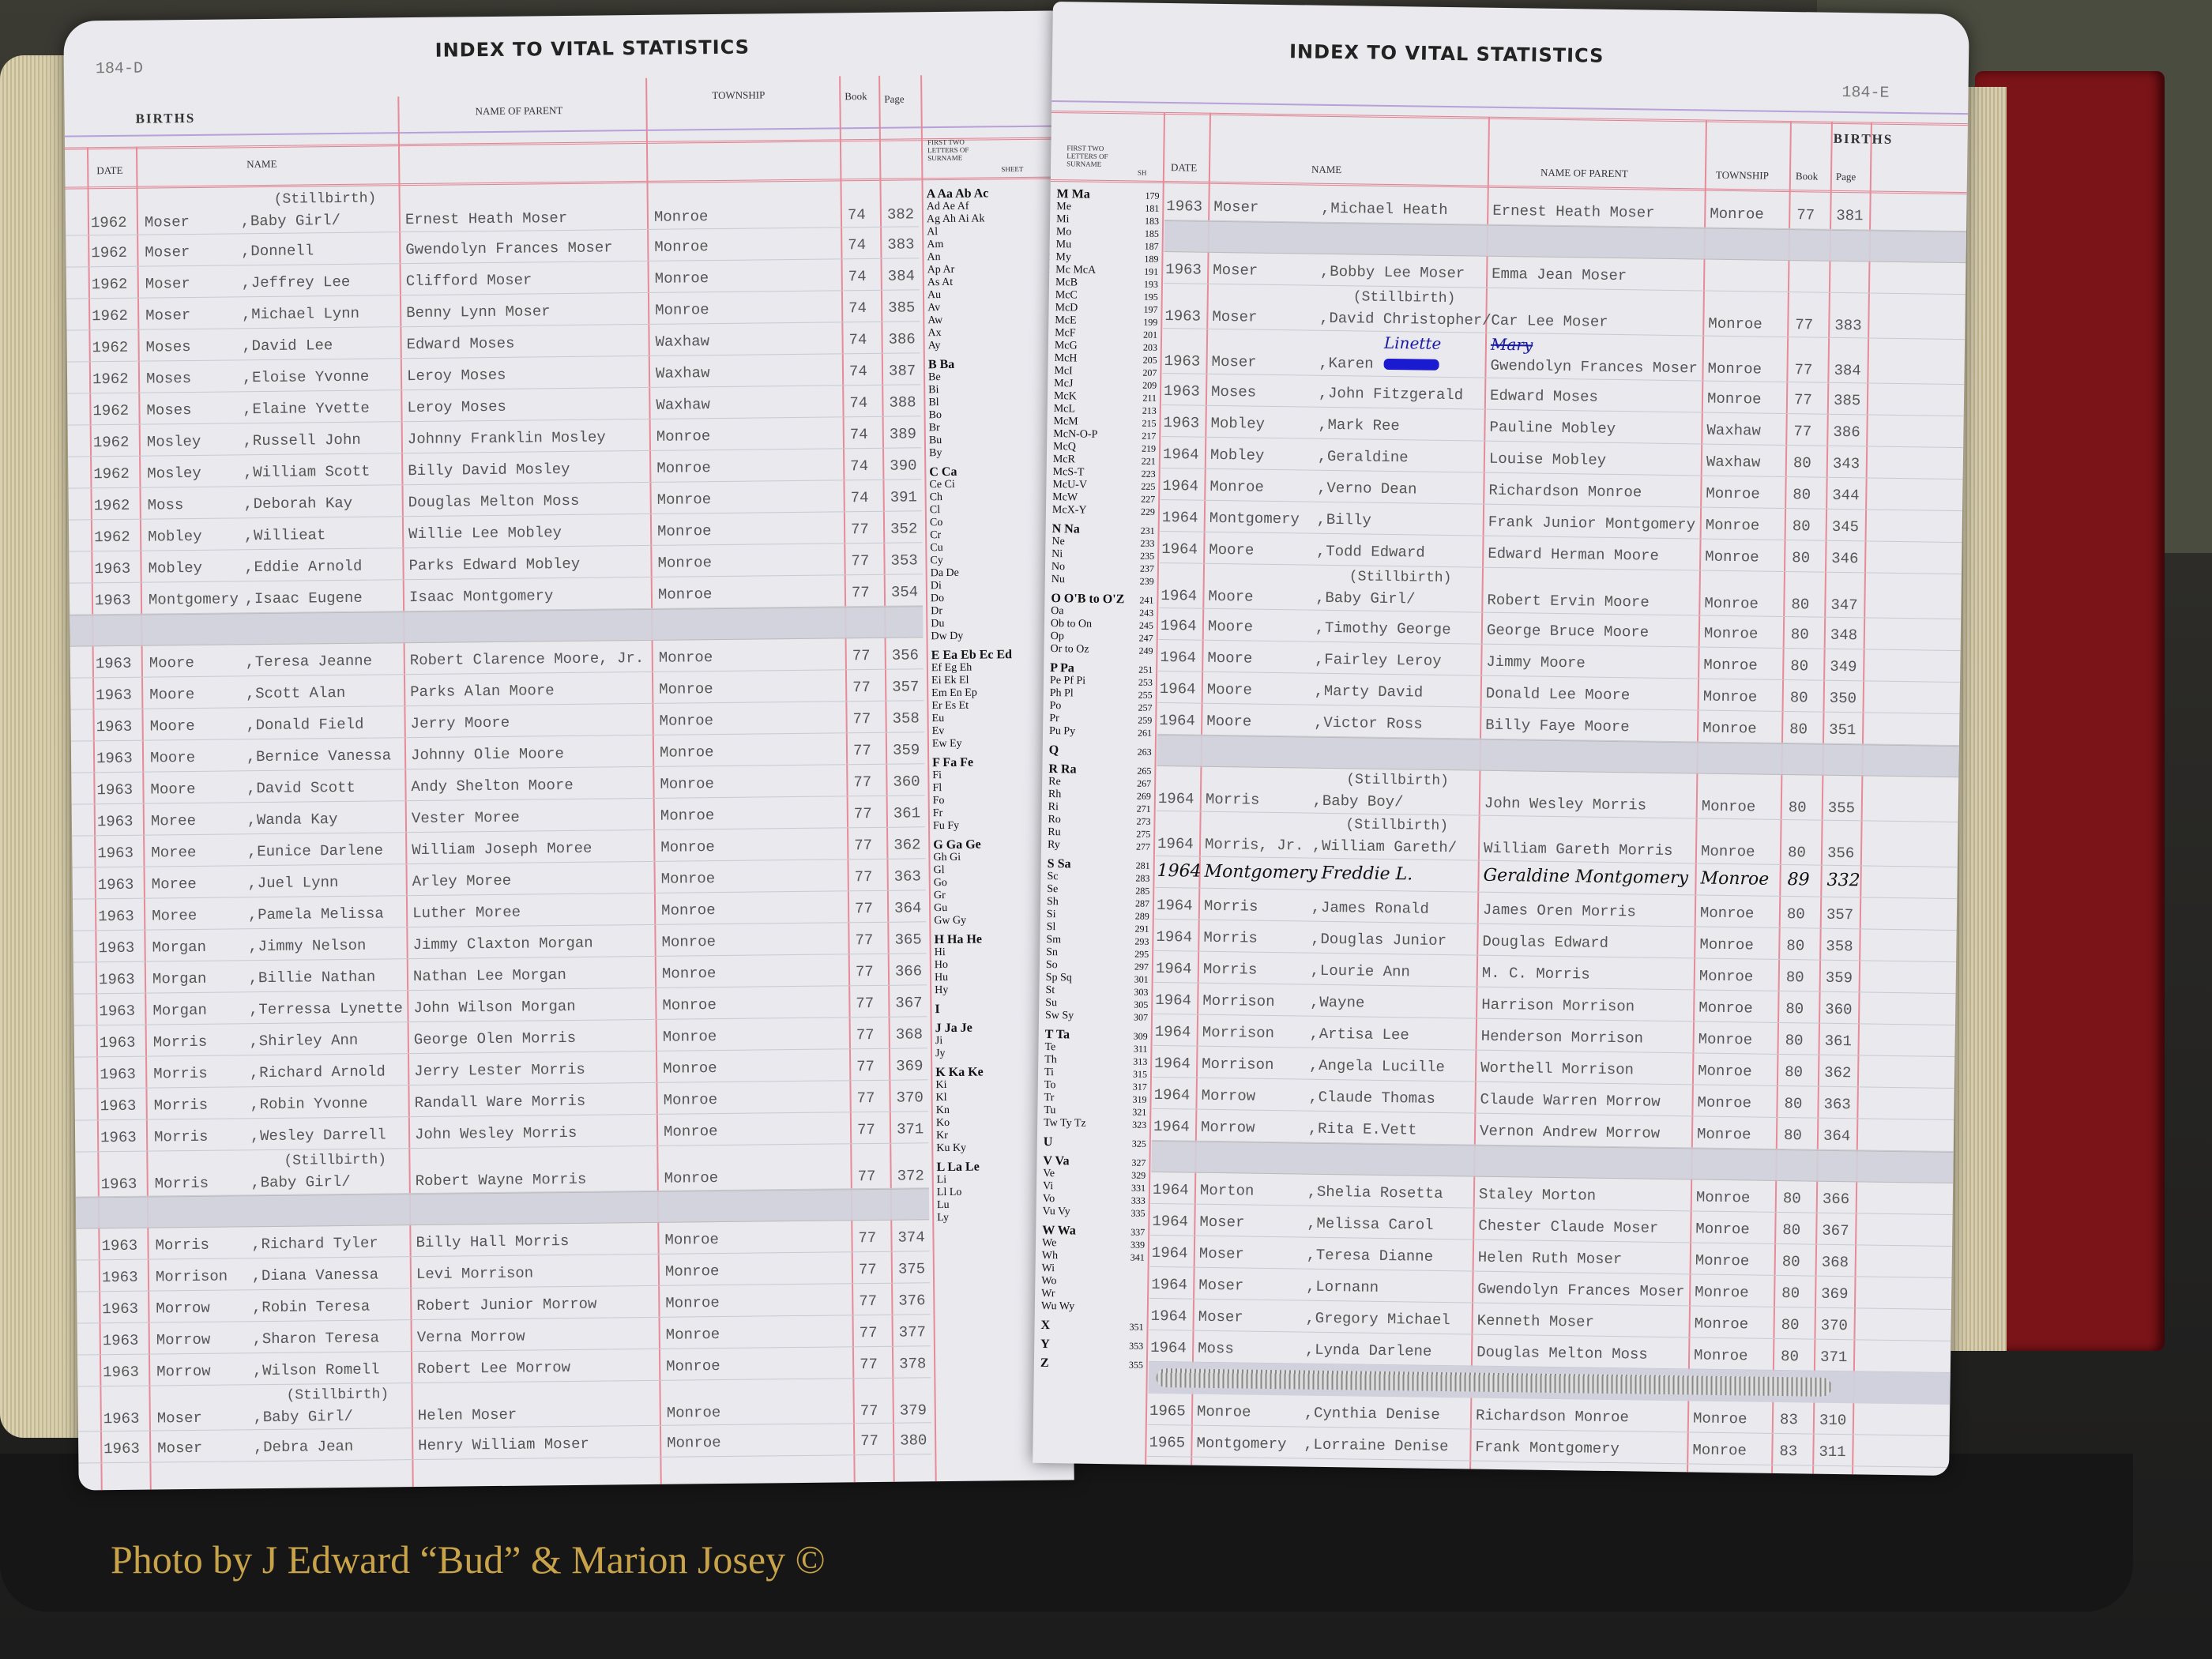 Image resolution: width=2212 pixels, height=1659 pixels. I want to click on thumb-index-entry: Ti 315, so click(1095, 1073).